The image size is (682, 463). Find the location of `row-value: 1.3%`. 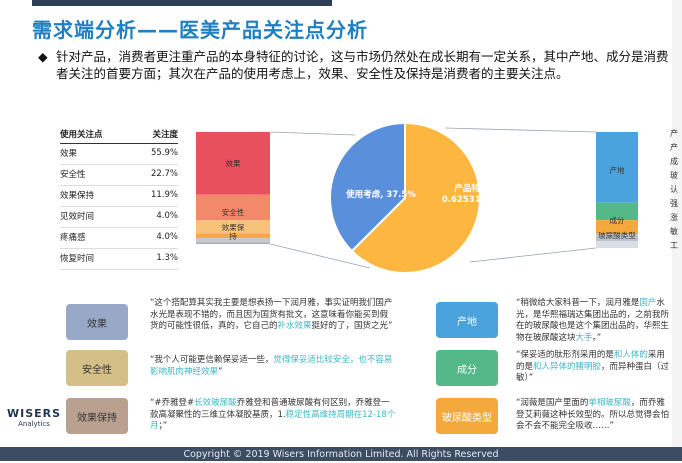

row-value: 1.3% is located at coordinates (155, 259).